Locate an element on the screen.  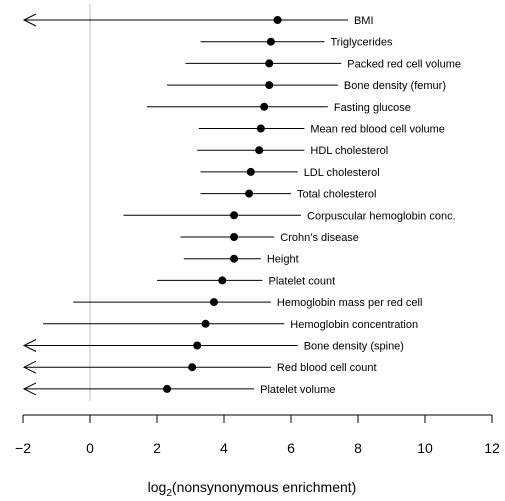
trait-label: Bone density (spine) is located at coordinates (354, 347).